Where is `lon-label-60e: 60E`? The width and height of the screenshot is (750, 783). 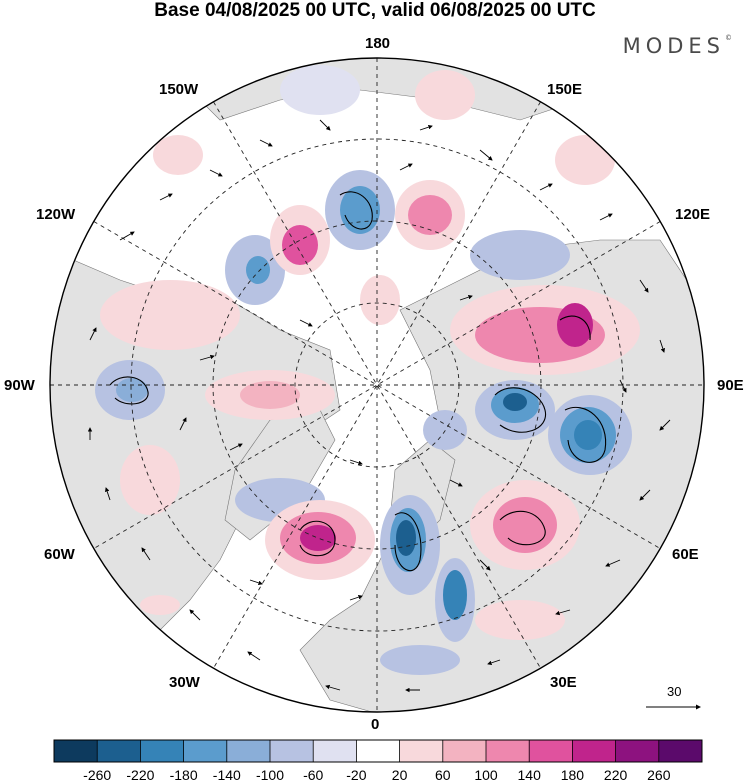
lon-label-60e: 60E is located at coordinates (685, 554).